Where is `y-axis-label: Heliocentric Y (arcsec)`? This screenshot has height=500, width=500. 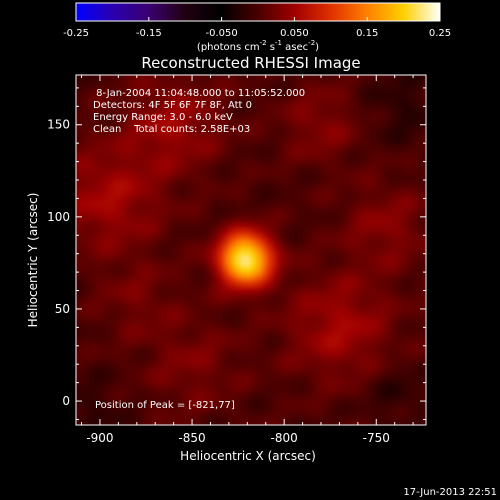 y-axis-label: Heliocentric Y (arcsec) is located at coordinates (33, 260).